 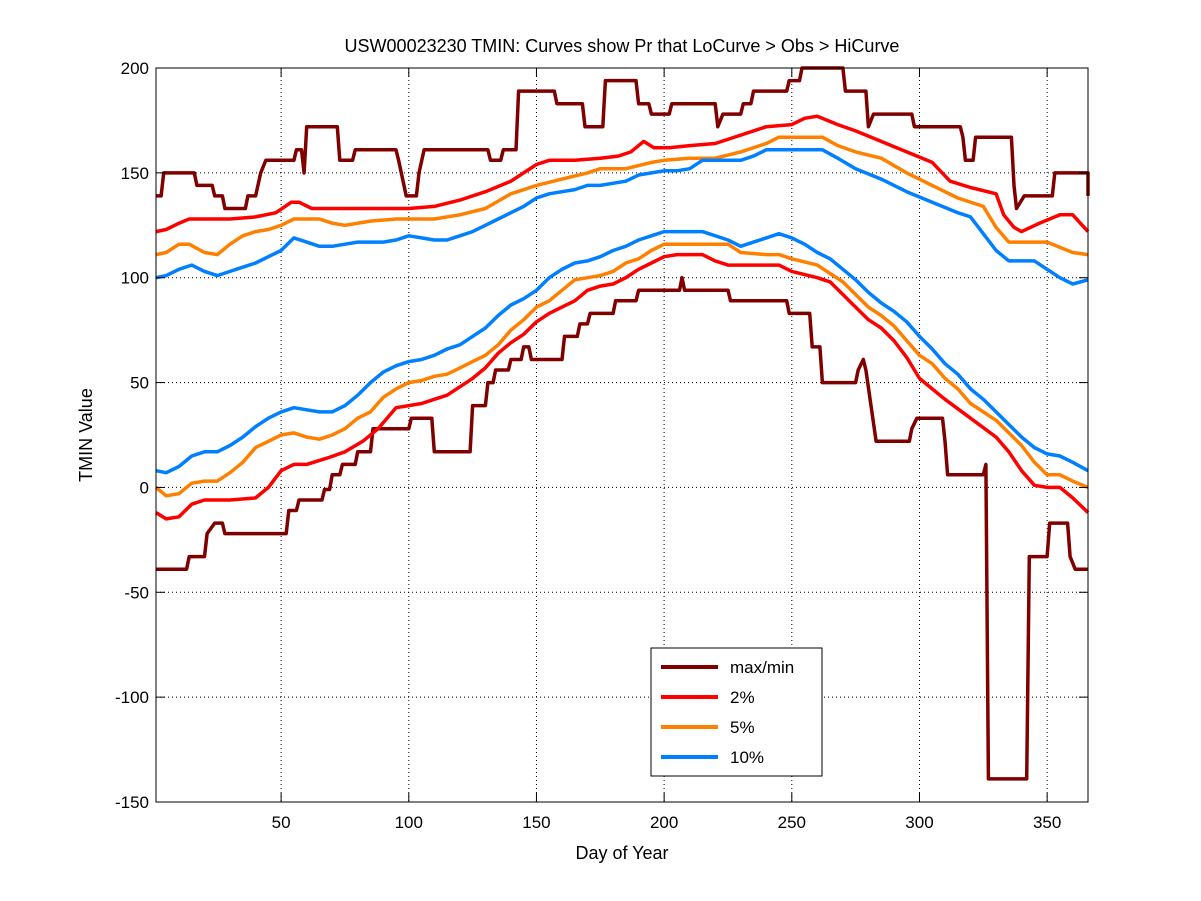 What do you see at coordinates (135, 68) in the screenshot?
I see `y-tick-label: 200` at bounding box center [135, 68].